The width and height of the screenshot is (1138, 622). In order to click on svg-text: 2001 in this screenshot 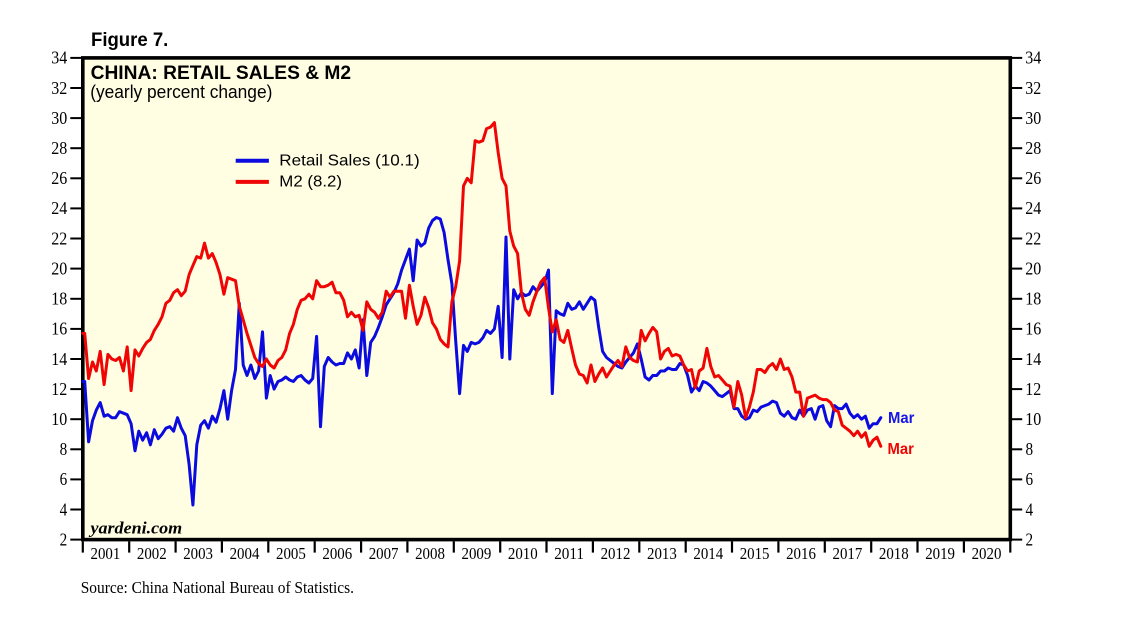, I will do `click(106, 553)`.